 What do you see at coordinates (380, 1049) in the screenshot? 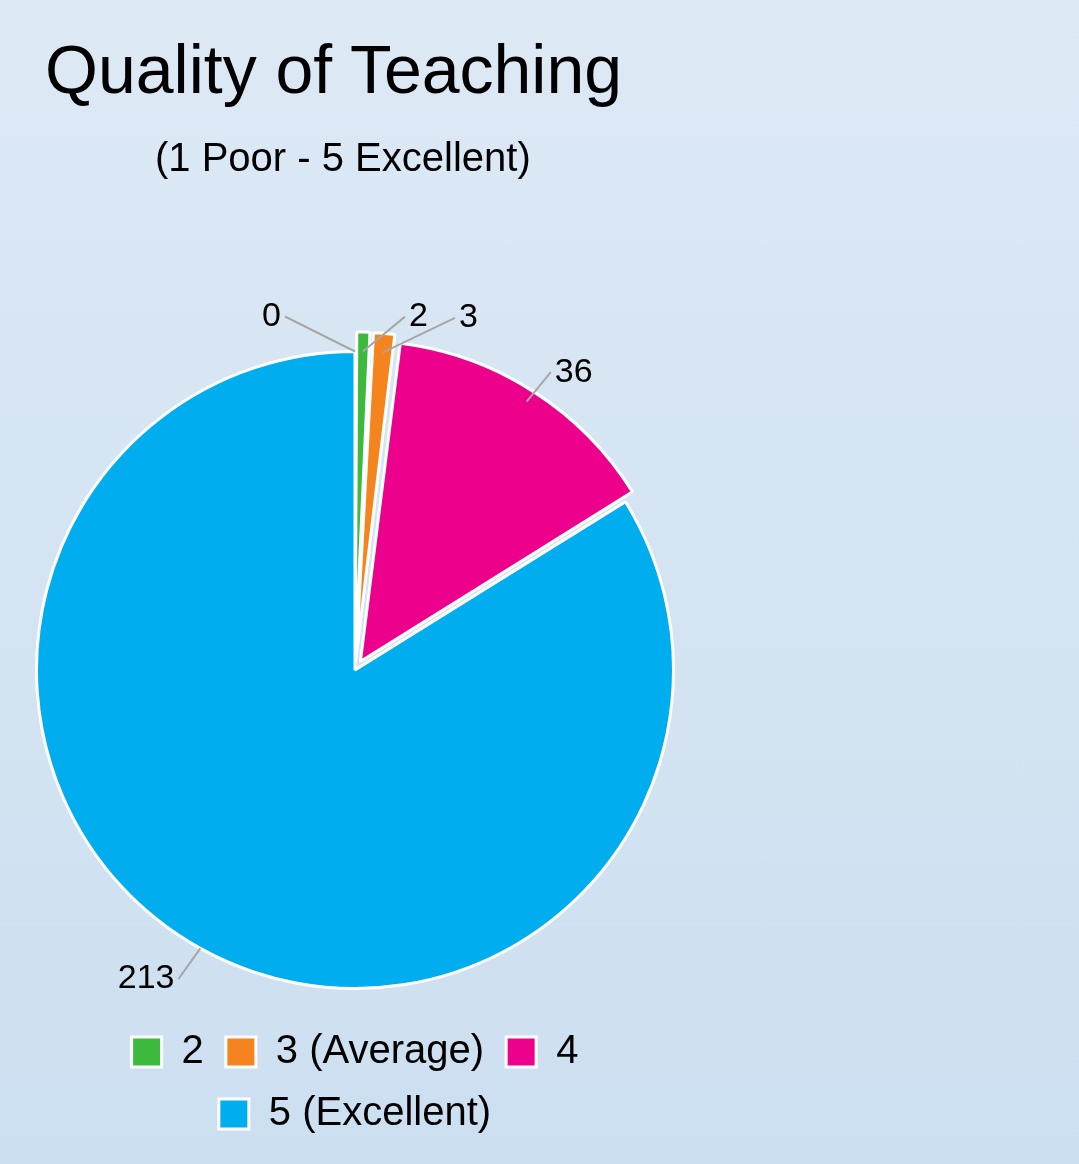
I see `legend-label: 3 (Average)` at bounding box center [380, 1049].